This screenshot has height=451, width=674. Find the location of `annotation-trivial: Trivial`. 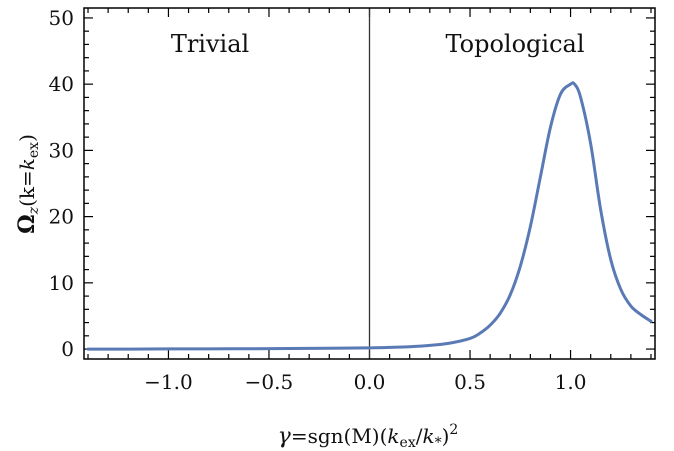

annotation-trivial: Trivial is located at coordinates (210, 44).